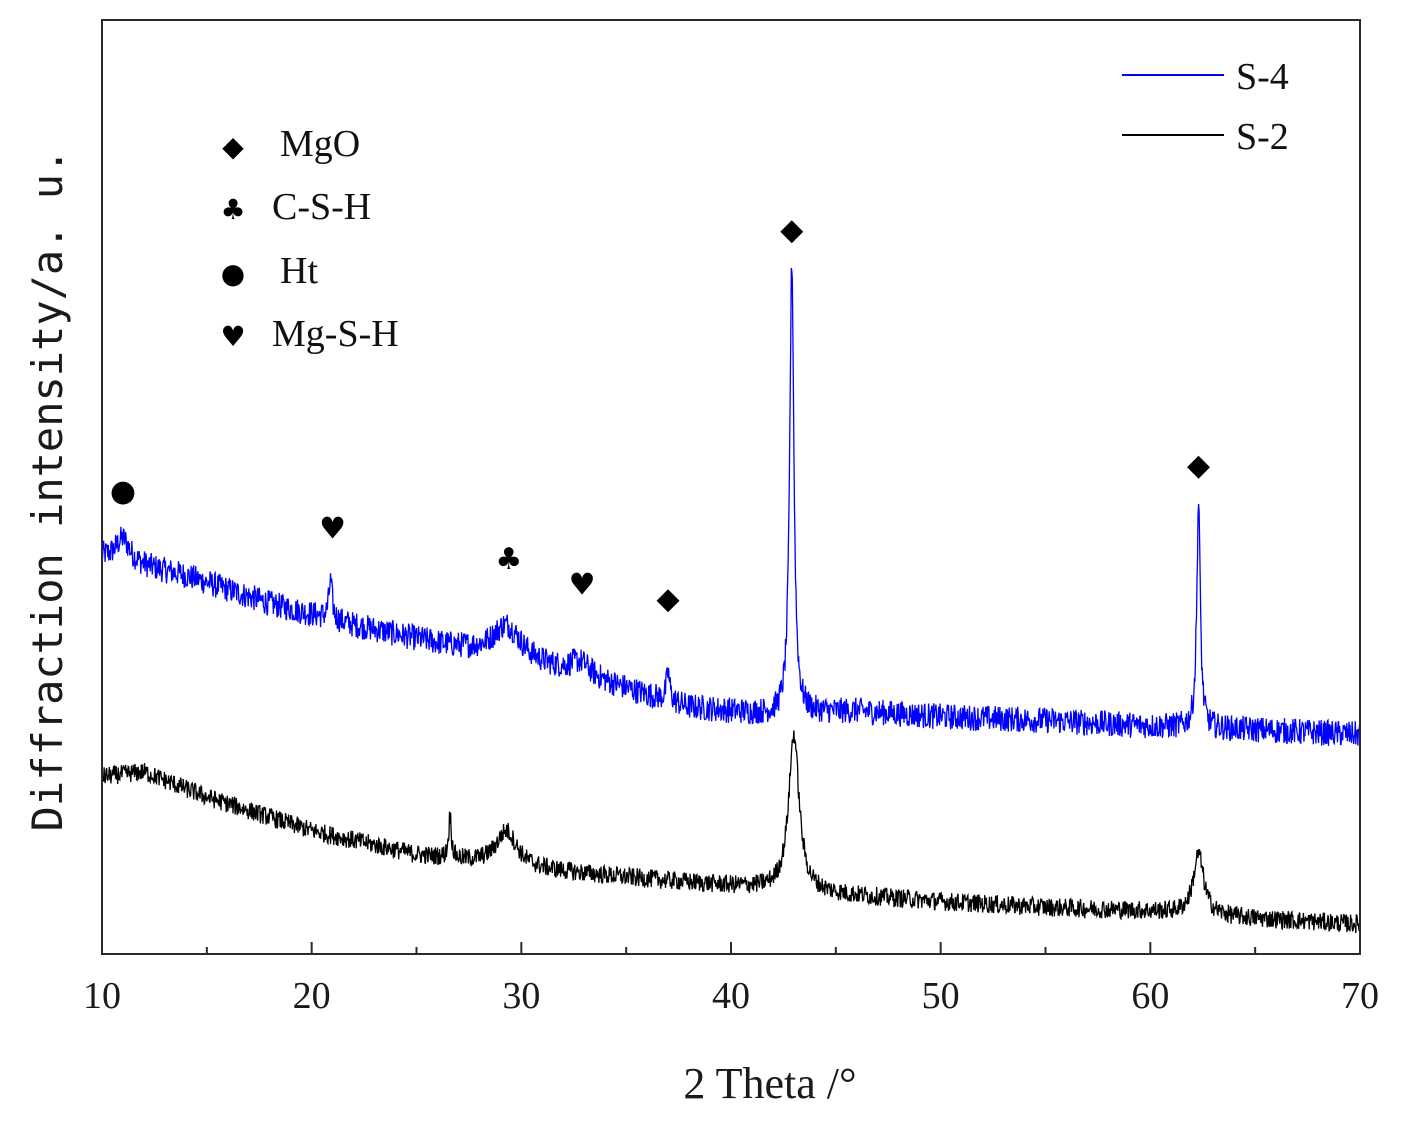 The width and height of the screenshot is (1407, 1123). I want to click on x-tick-label: 20, so click(312, 996).